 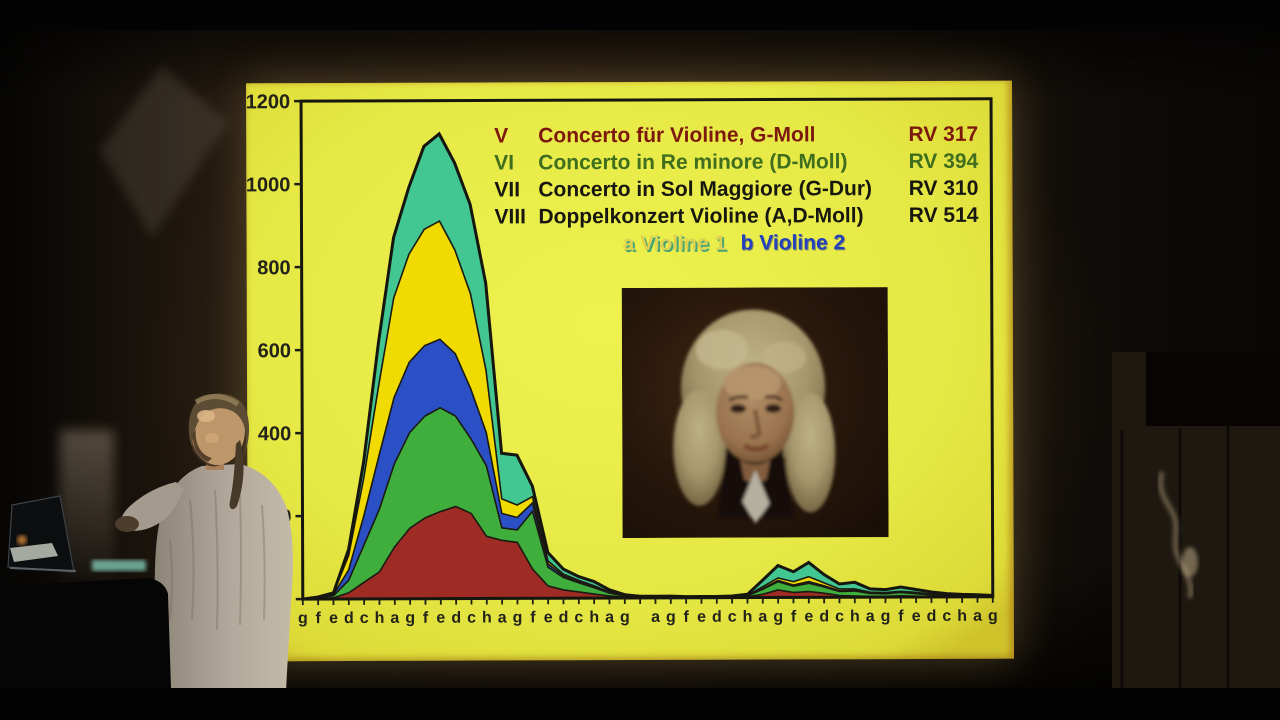 I want to click on y-tick-label: 800, so click(x=273, y=268).